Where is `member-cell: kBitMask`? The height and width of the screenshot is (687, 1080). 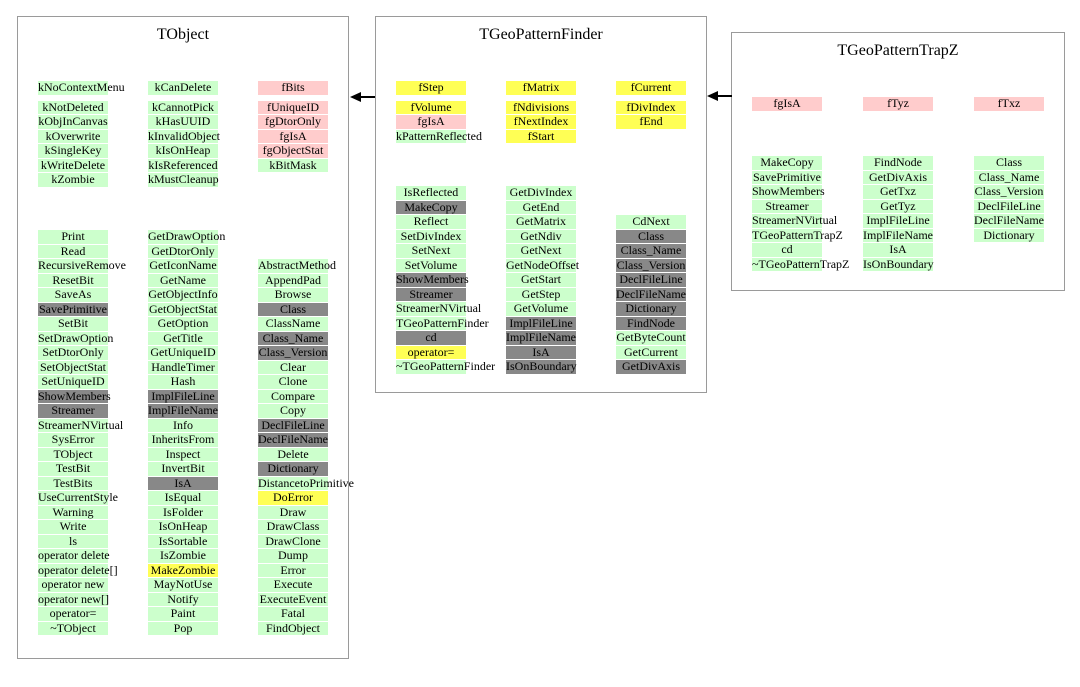 member-cell: kBitMask is located at coordinates (293, 165).